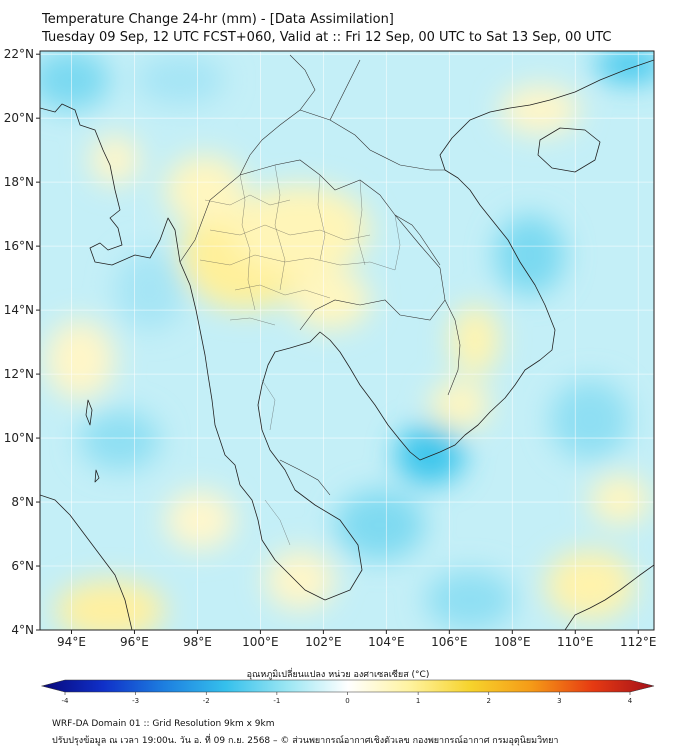 The width and height of the screenshot is (676, 756). Describe the element at coordinates (347, 686) in the screenshot. I see `colorbar-gradient` at that location.